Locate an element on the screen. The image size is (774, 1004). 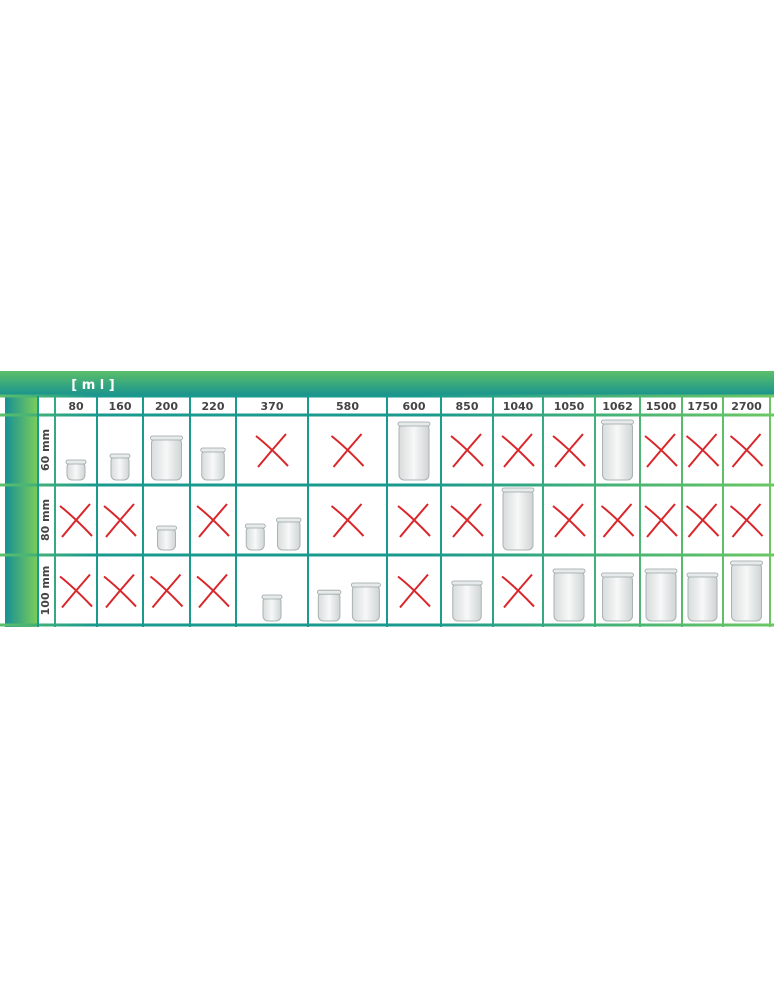
header-bar is located at coordinates (387, 383).